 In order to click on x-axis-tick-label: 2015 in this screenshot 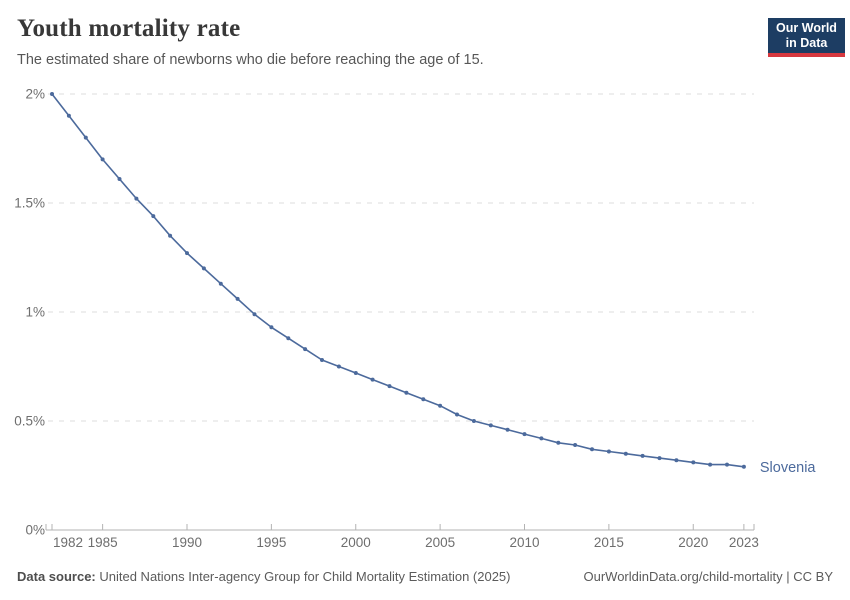, I will do `click(609, 542)`.